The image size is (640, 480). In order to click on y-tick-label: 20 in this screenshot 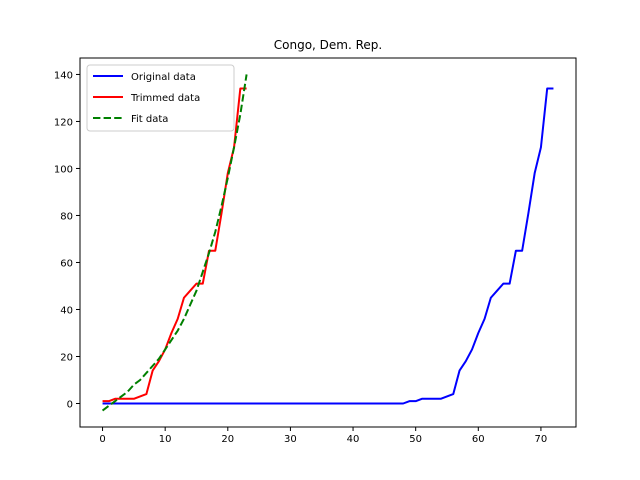, I will do `click(66, 357)`.